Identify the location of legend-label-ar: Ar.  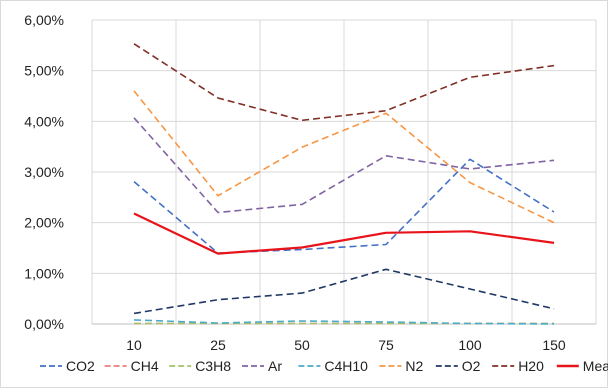
(275, 366).